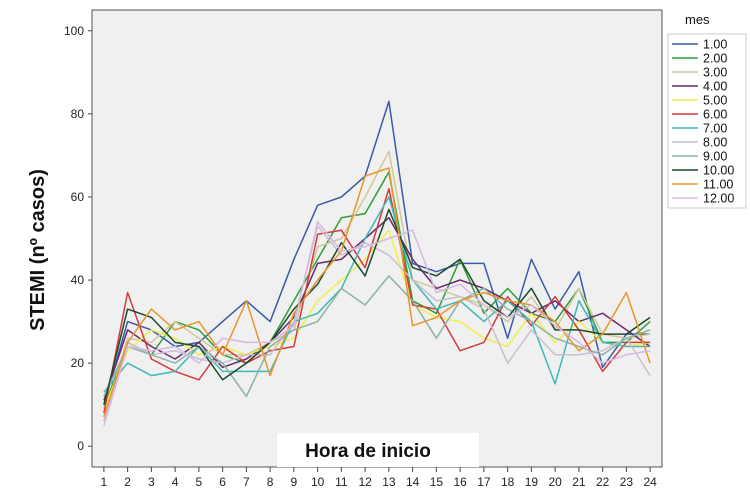  What do you see at coordinates (80, 446) in the screenshot?
I see `y-tick-label: 0` at bounding box center [80, 446].